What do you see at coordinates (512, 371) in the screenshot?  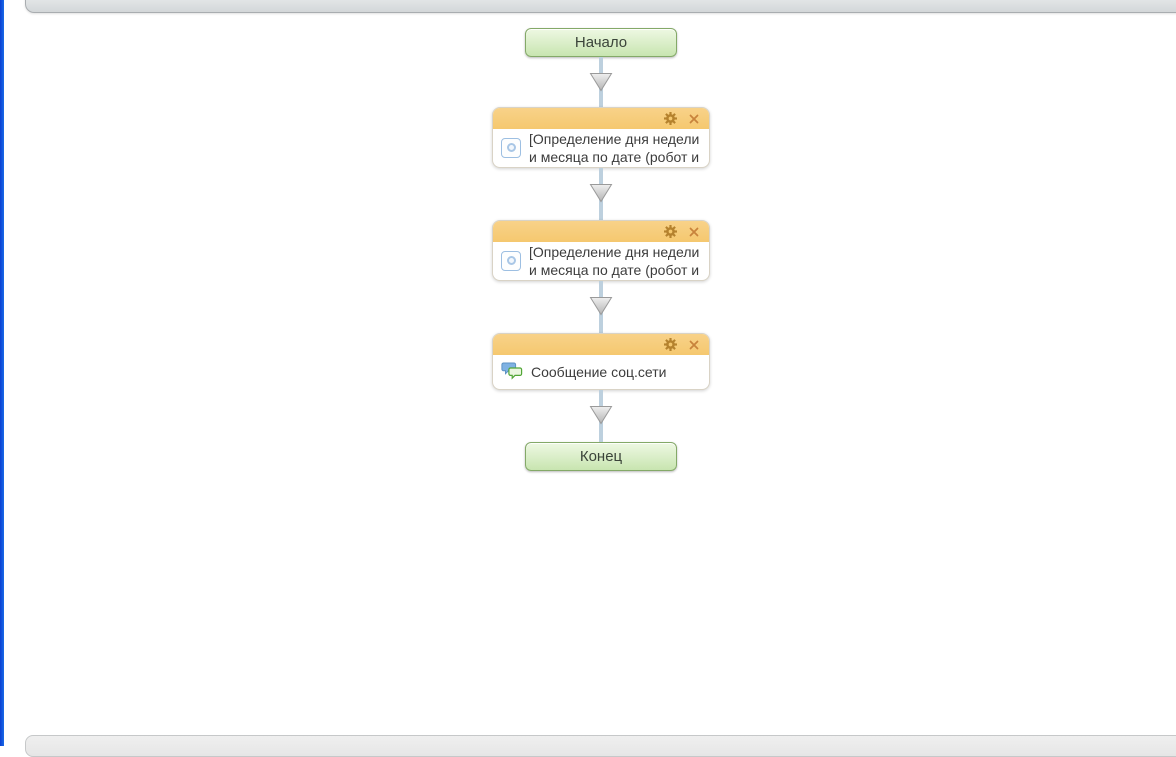 I see `social-message-icon` at bounding box center [512, 371].